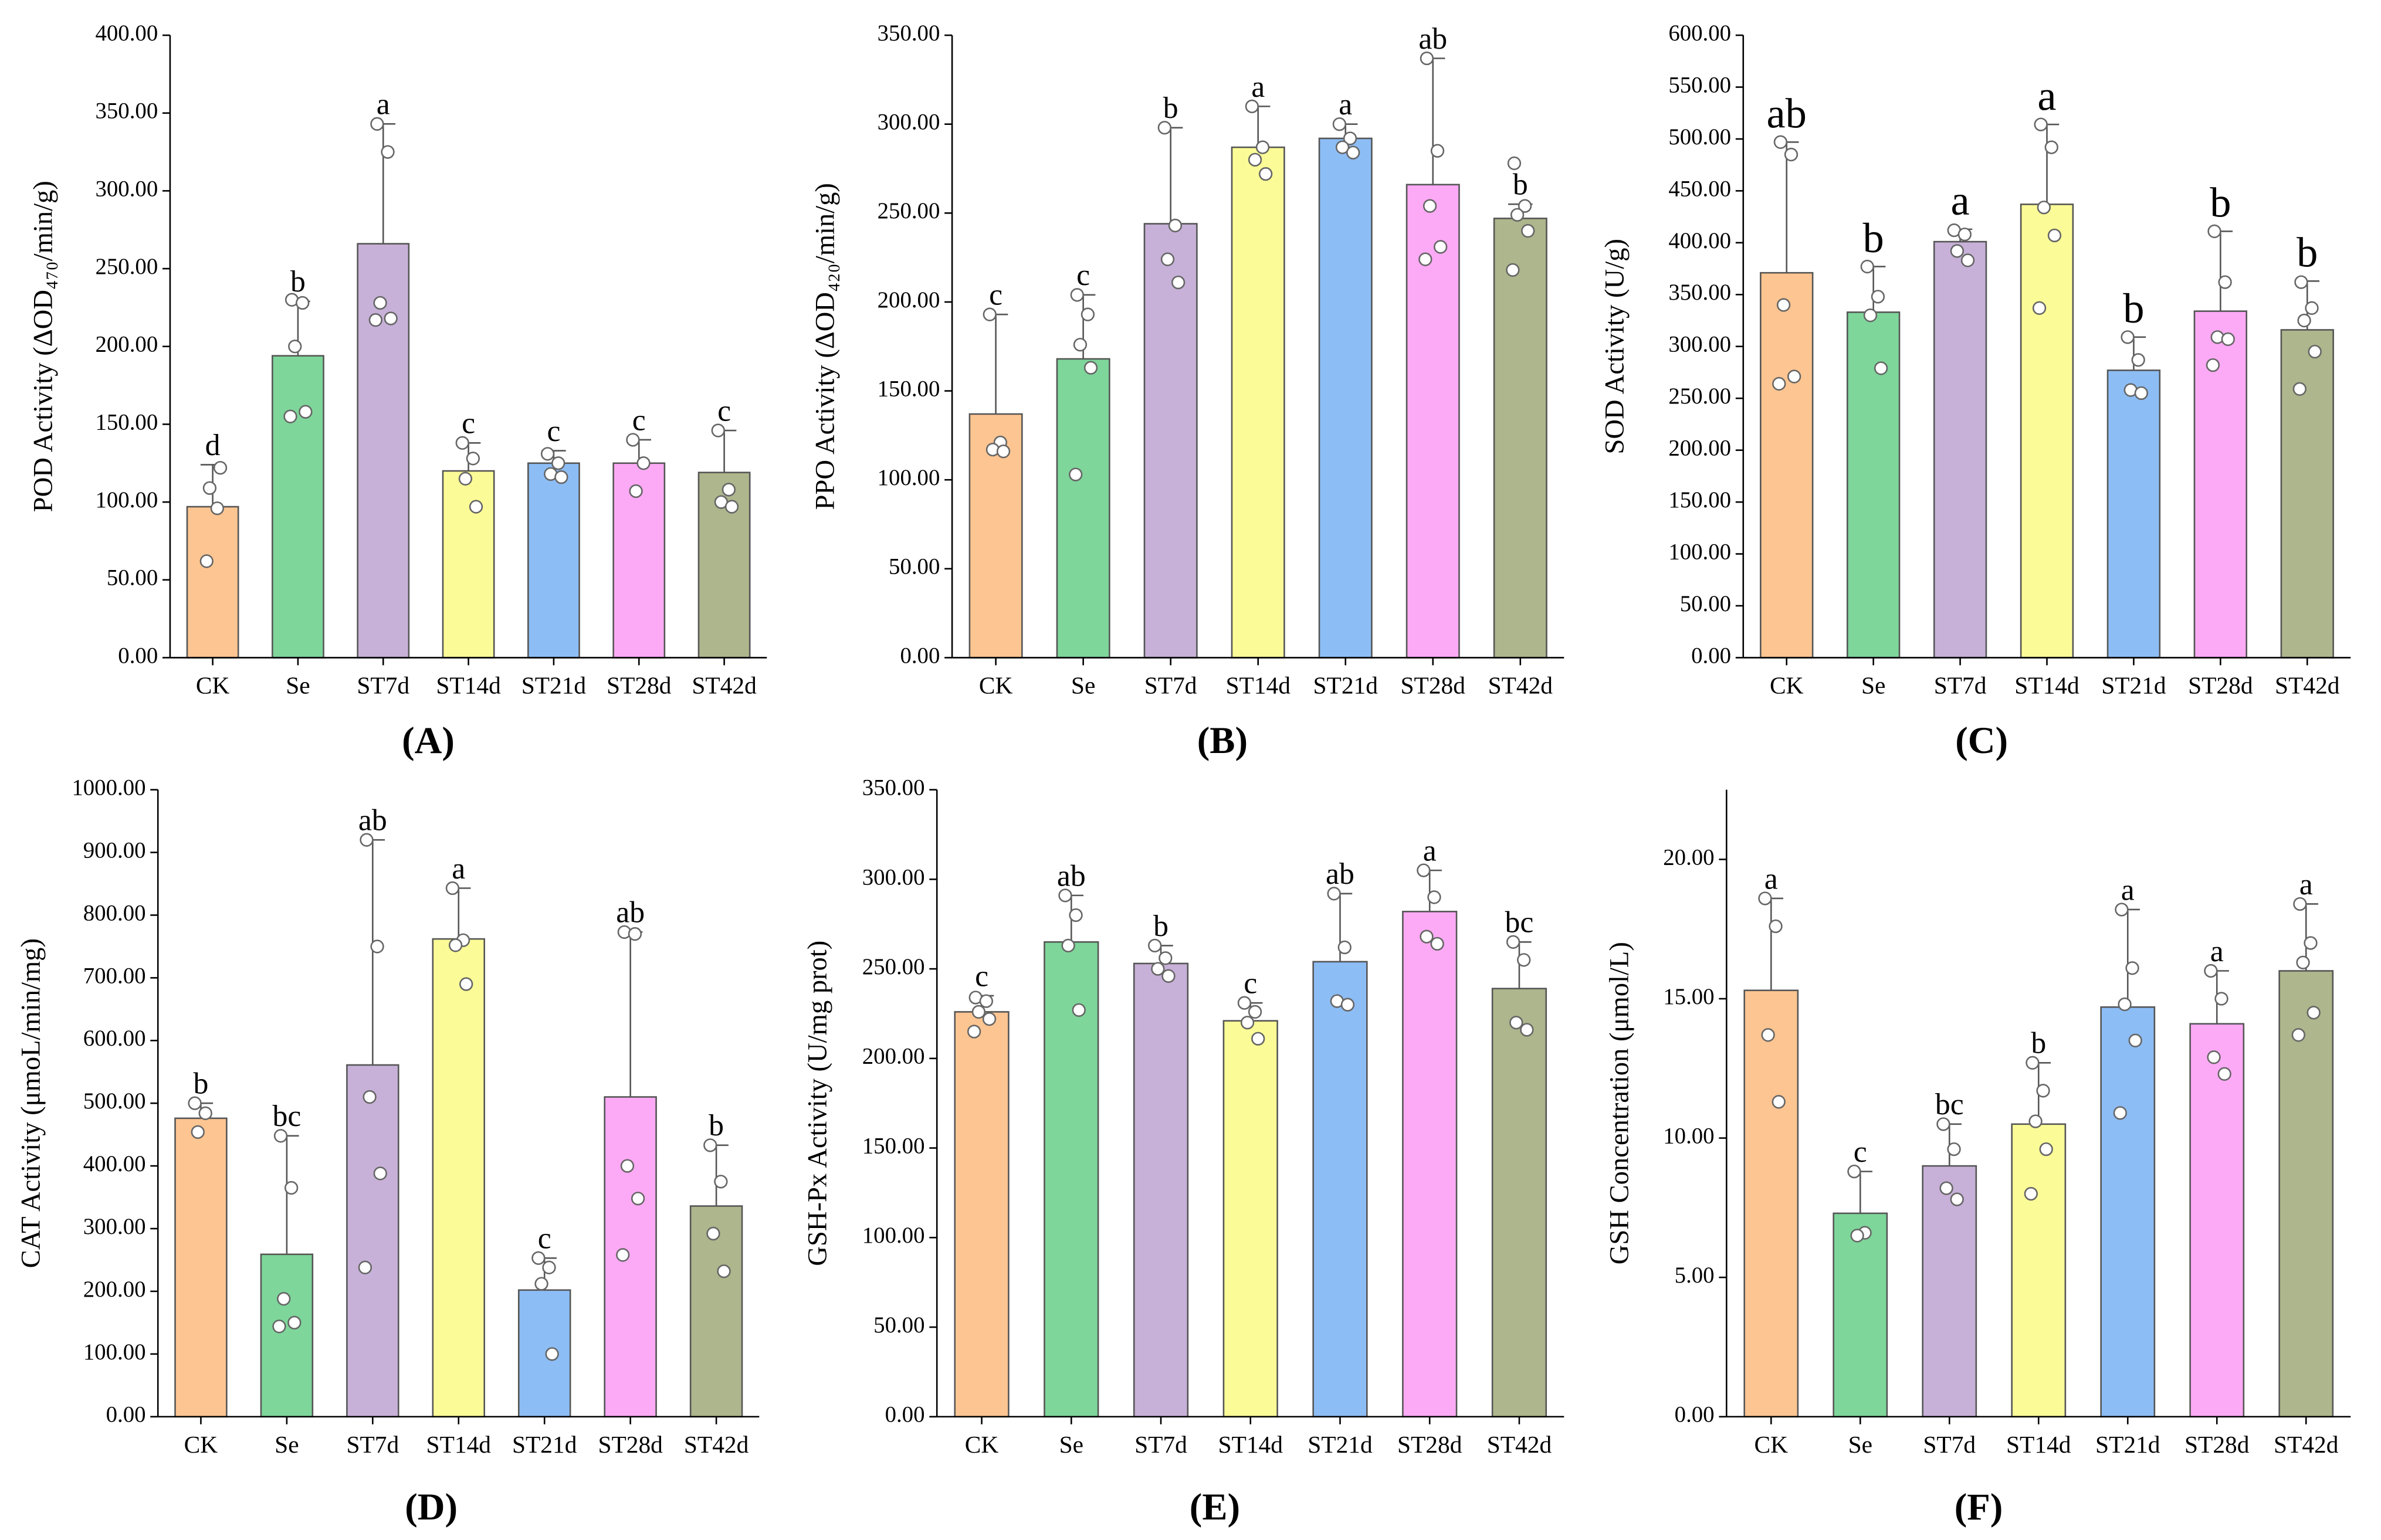 This screenshot has width=2381, height=1540. What do you see at coordinates (108, 787) in the screenshot?
I see `y-tick-label: 1000.00` at bounding box center [108, 787].